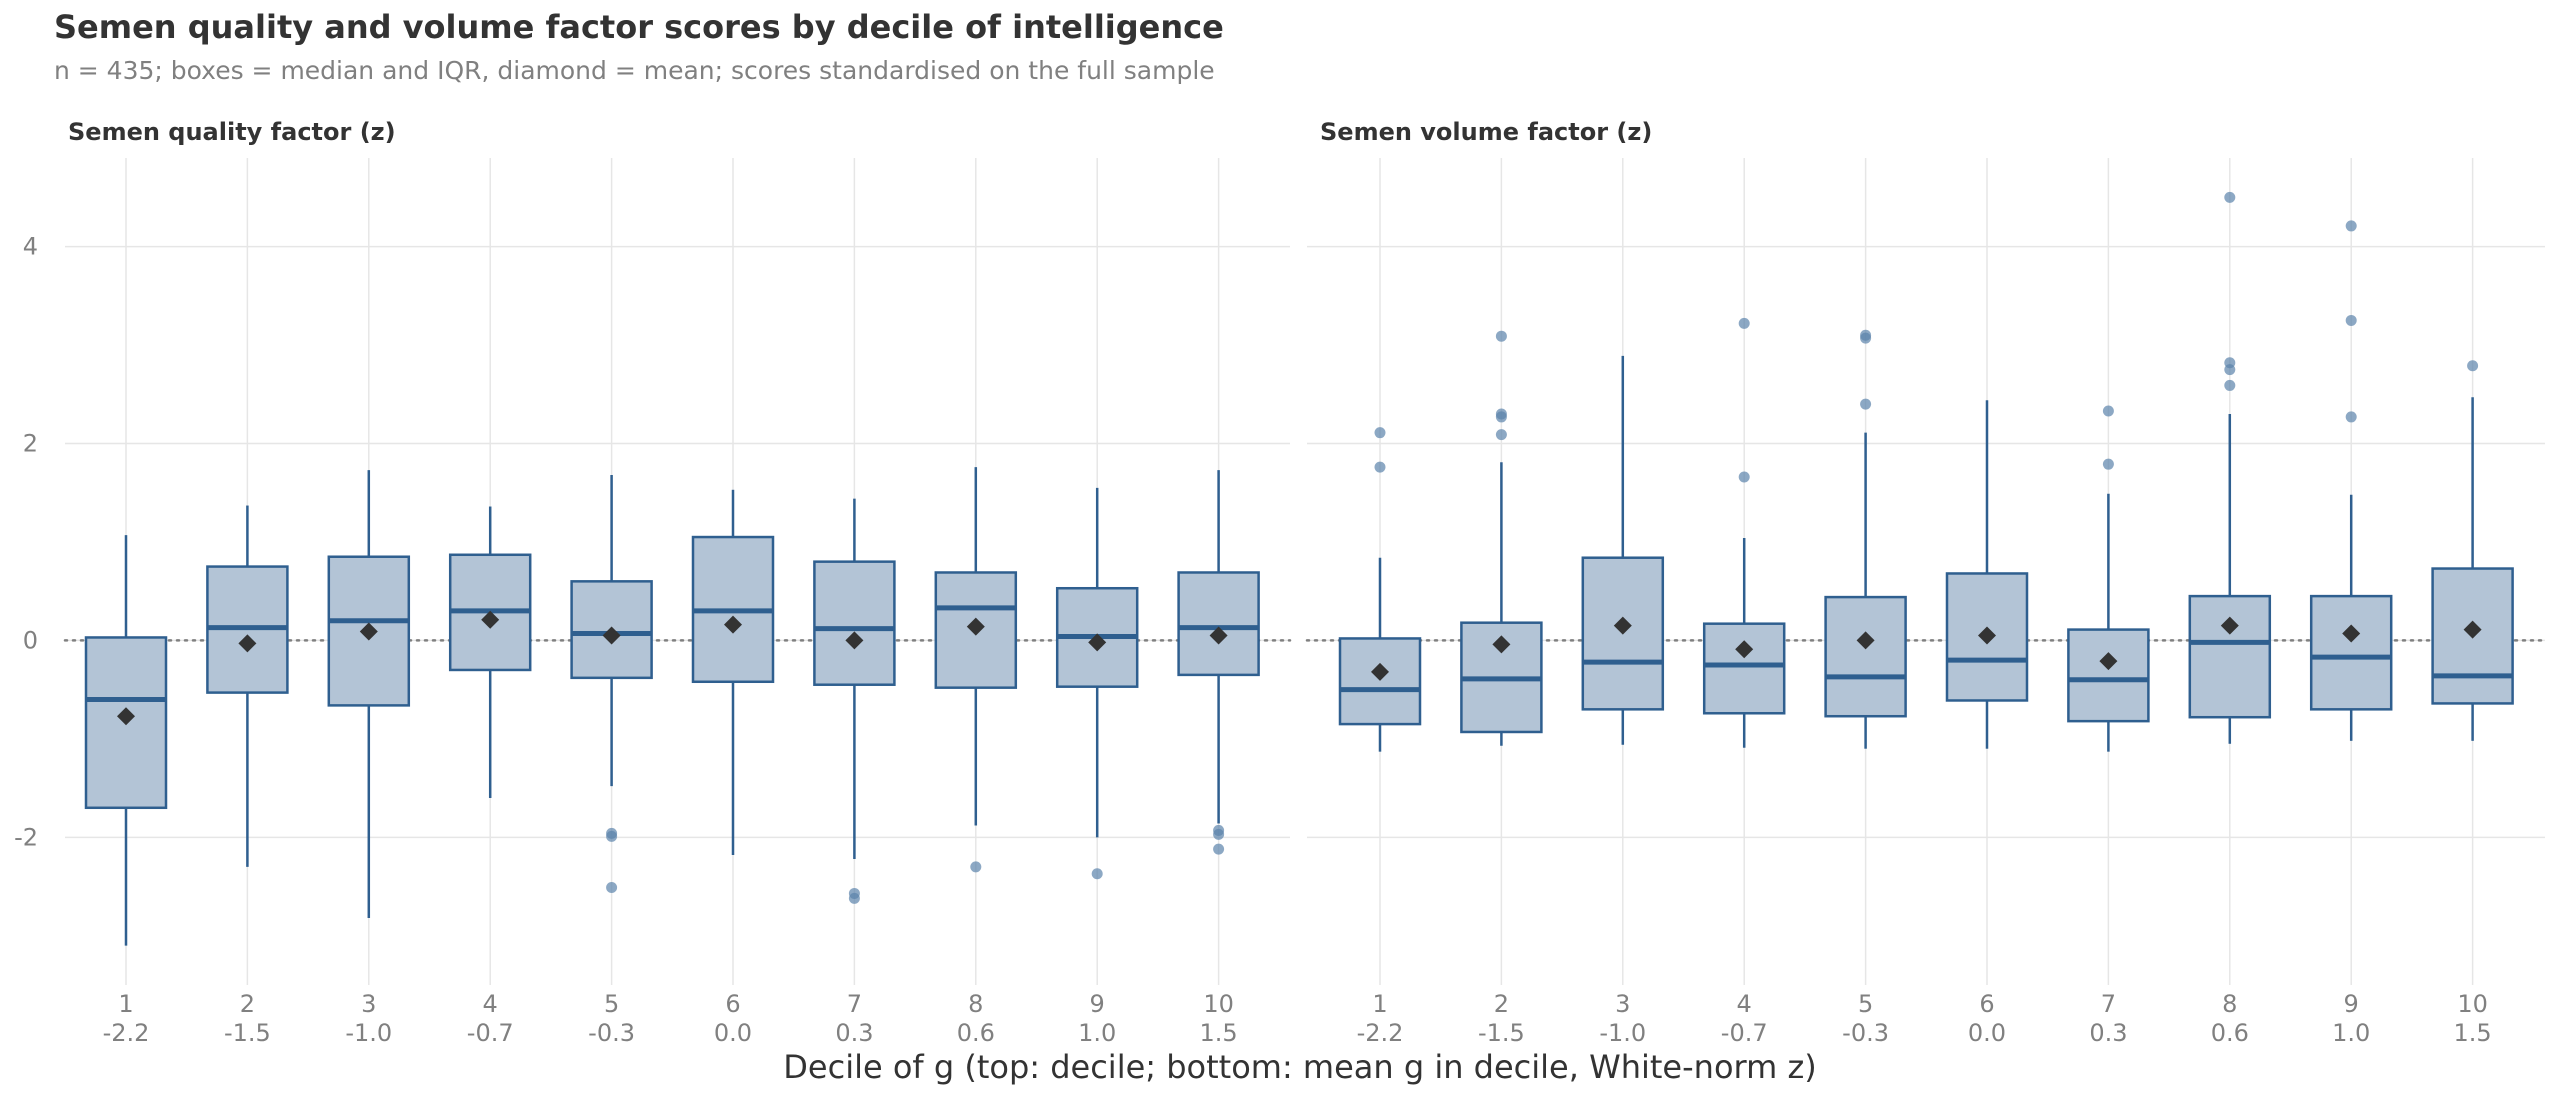  I want to click on x-tick-label: 9, so click(2351, 1004).